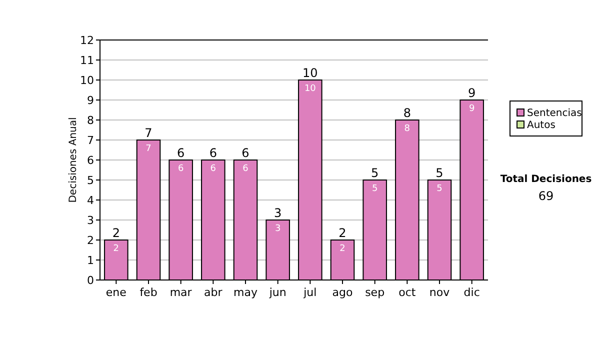  Describe the element at coordinates (90, 220) in the screenshot. I see `y-tick-label: 3` at that location.